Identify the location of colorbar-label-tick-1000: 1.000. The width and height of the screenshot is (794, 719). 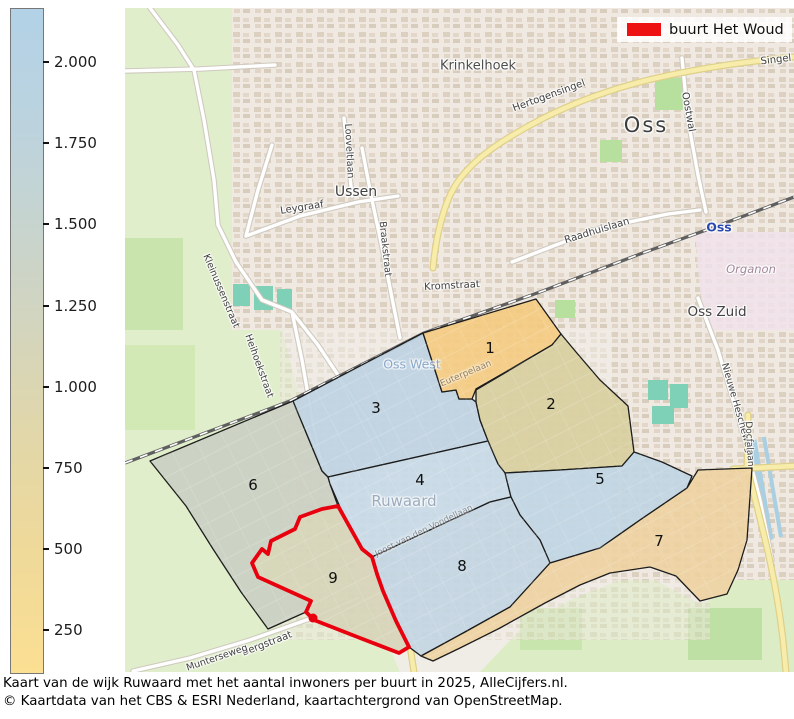
(75, 387).